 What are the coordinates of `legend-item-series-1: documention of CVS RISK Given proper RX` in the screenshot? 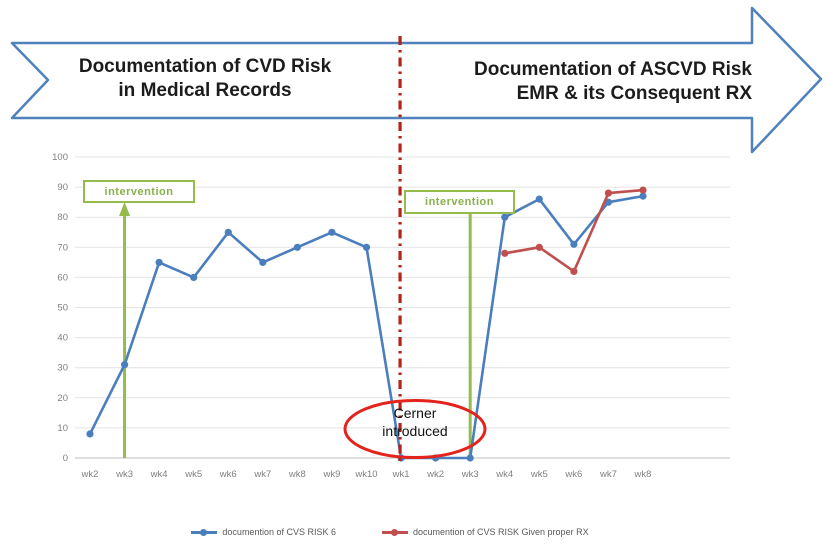 It's located at (485, 532).